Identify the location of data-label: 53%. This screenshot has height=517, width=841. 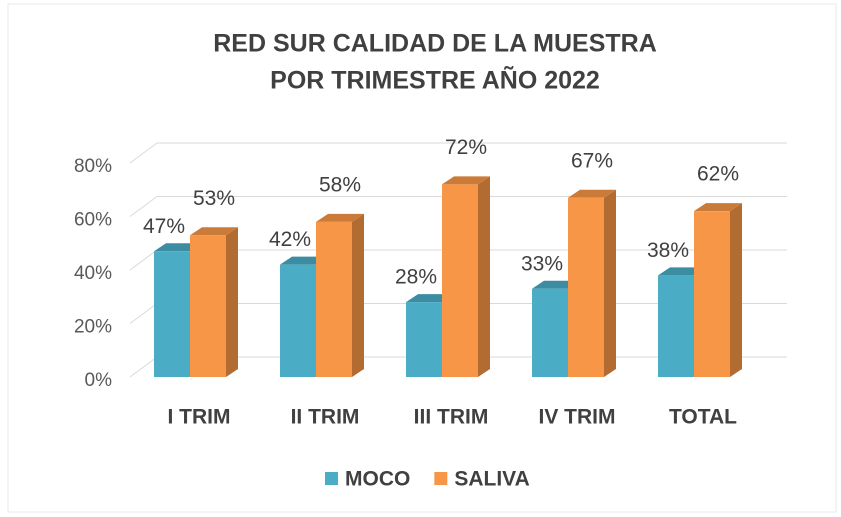
(214, 198).